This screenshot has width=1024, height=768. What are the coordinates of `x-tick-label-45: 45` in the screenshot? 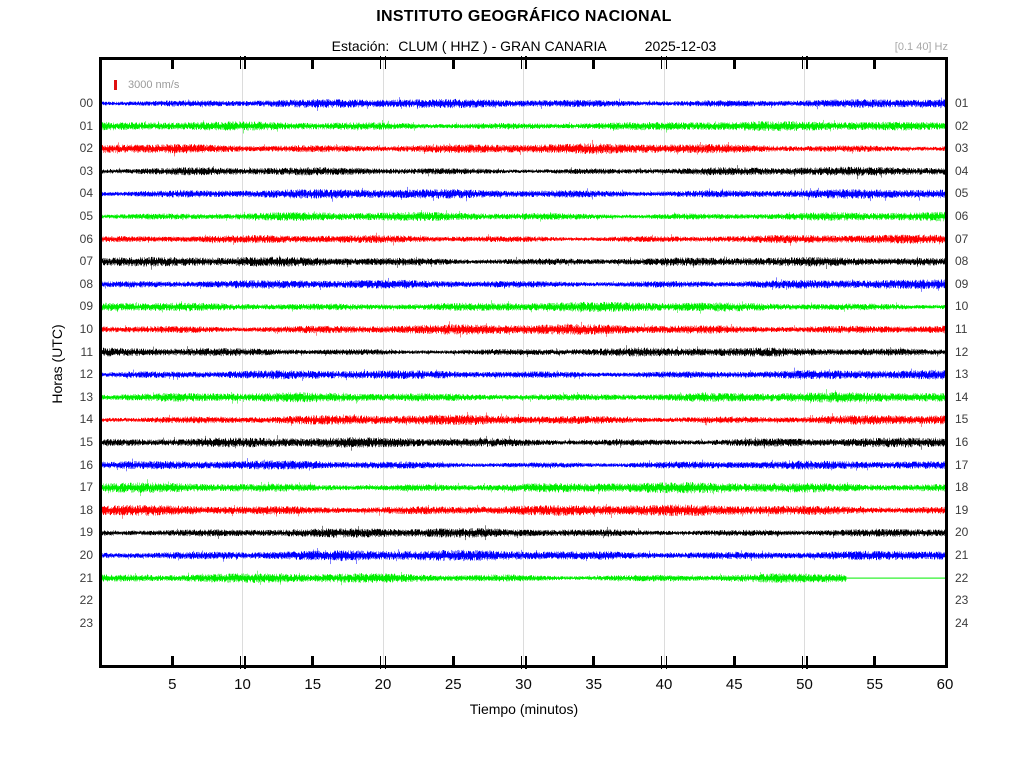 It's located at (734, 684).